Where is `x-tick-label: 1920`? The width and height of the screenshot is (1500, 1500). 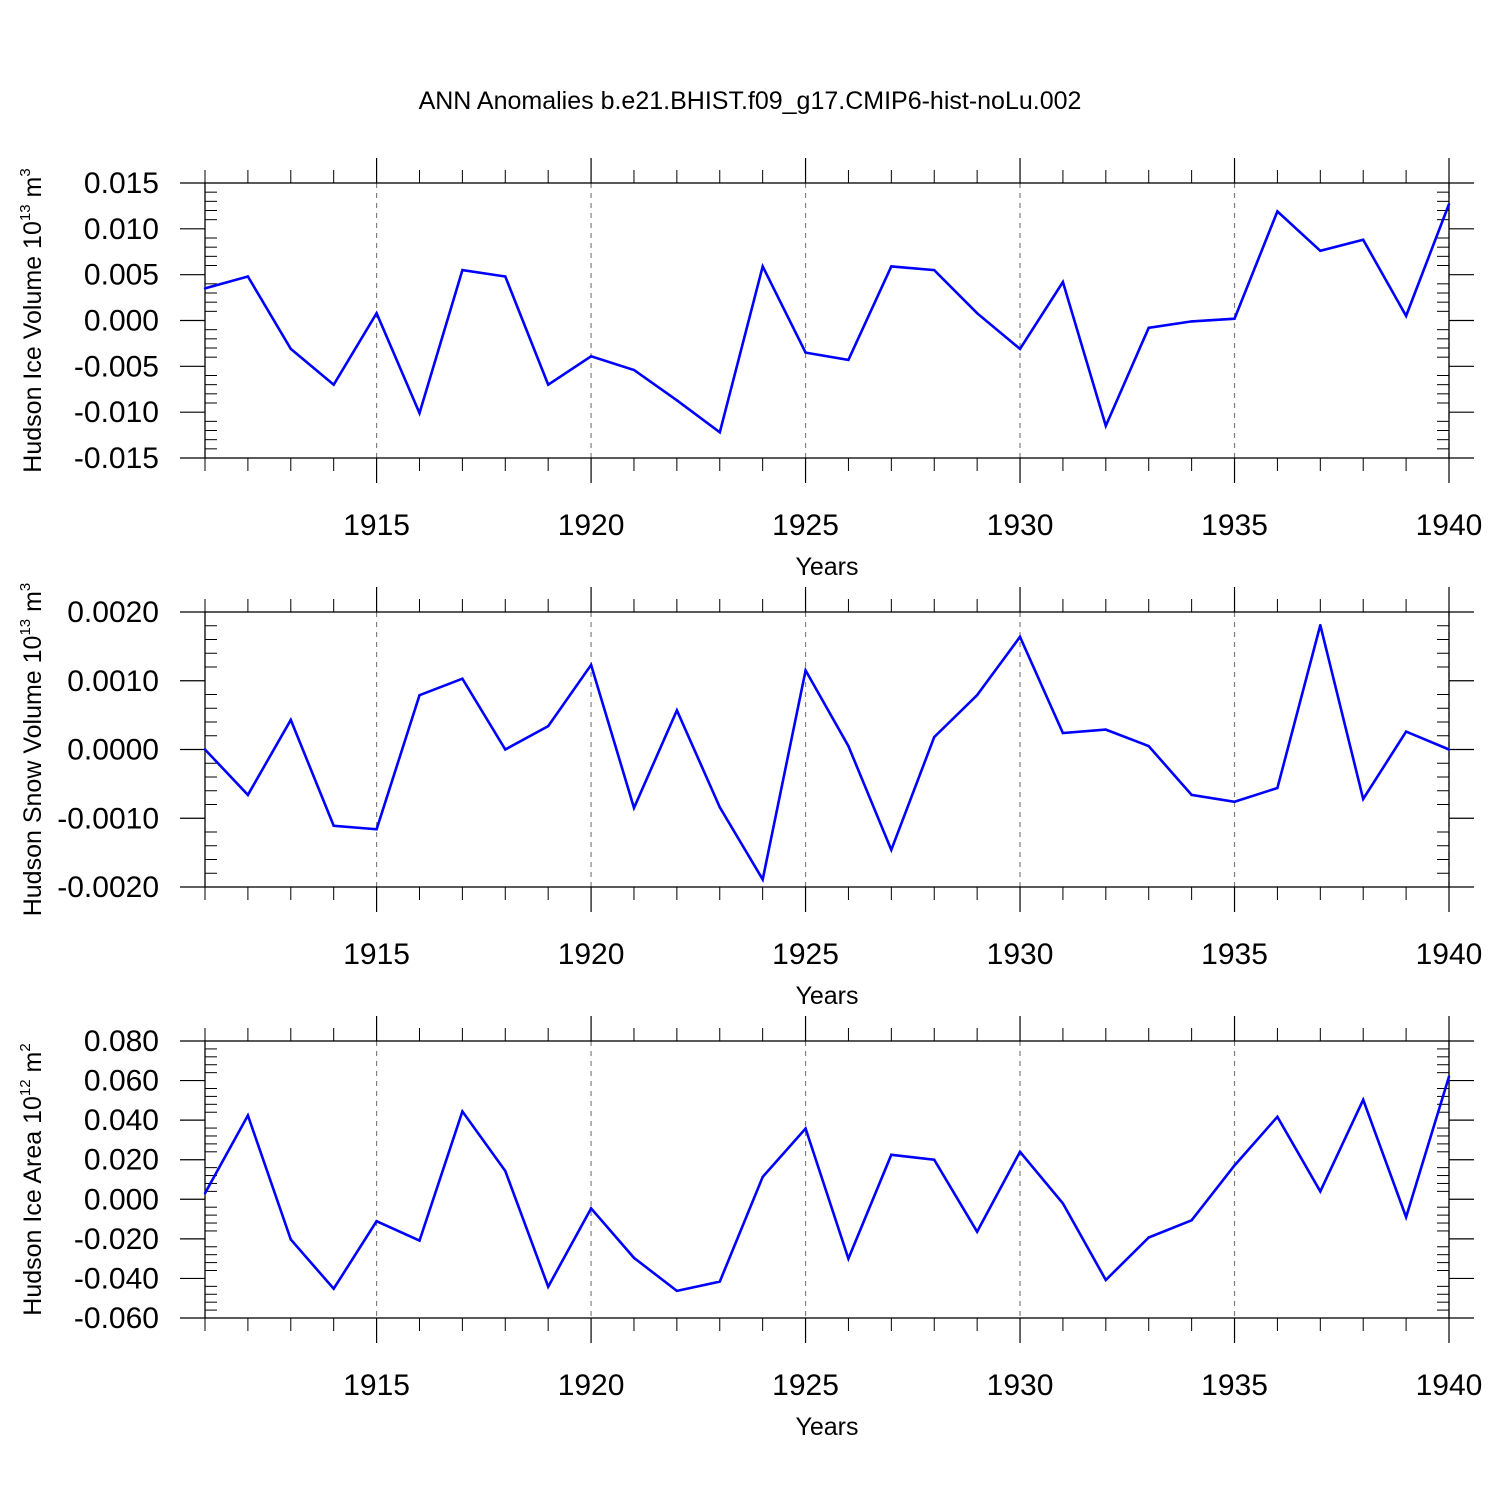
x-tick-label: 1920 is located at coordinates (591, 525).